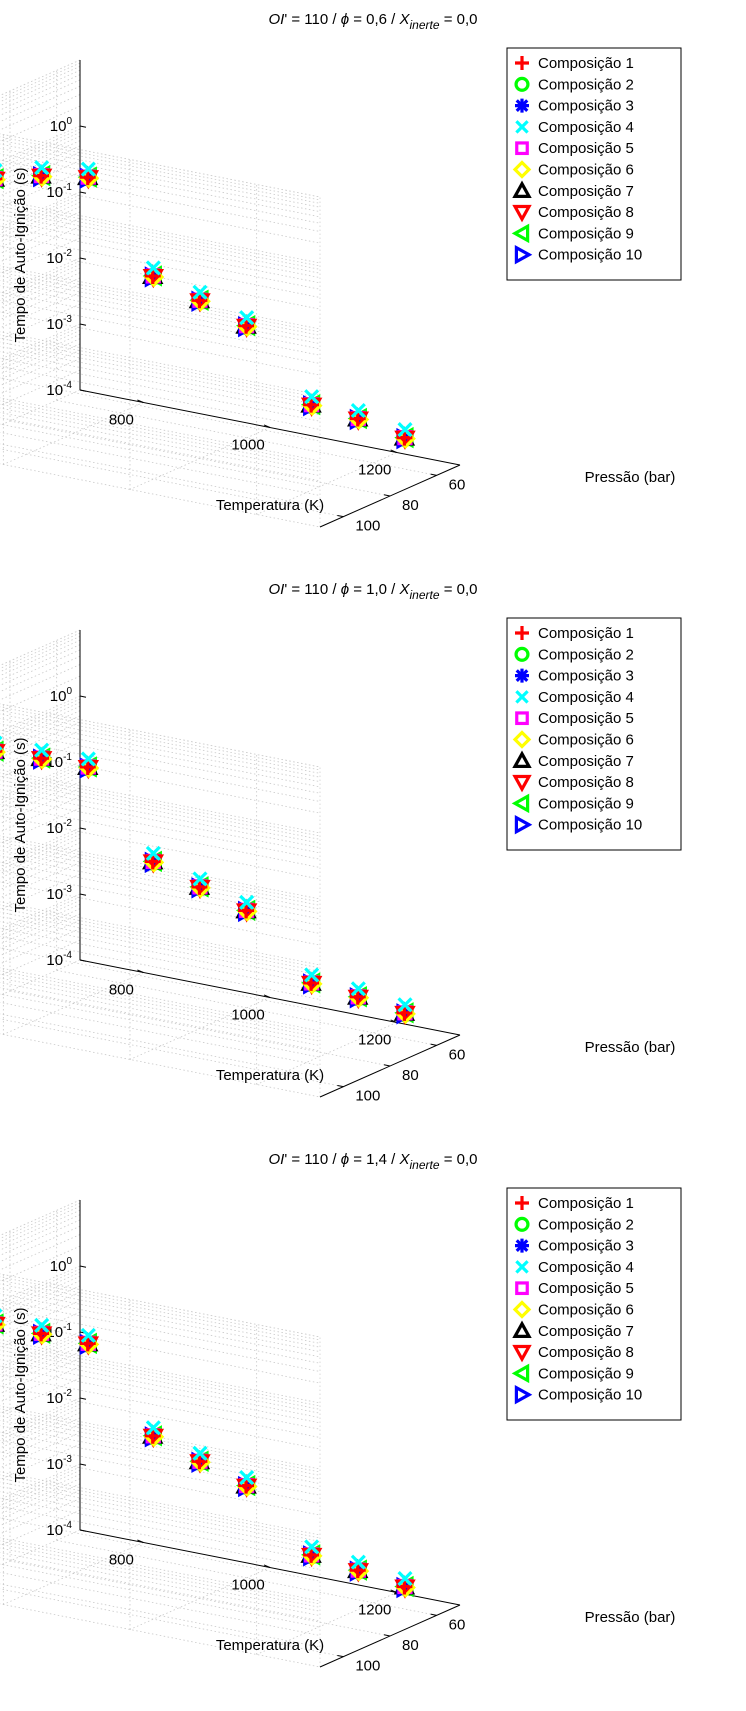 The image size is (746, 1711). Describe the element at coordinates (586, 191) in the screenshot. I see `legend-label: Composição 7` at that location.